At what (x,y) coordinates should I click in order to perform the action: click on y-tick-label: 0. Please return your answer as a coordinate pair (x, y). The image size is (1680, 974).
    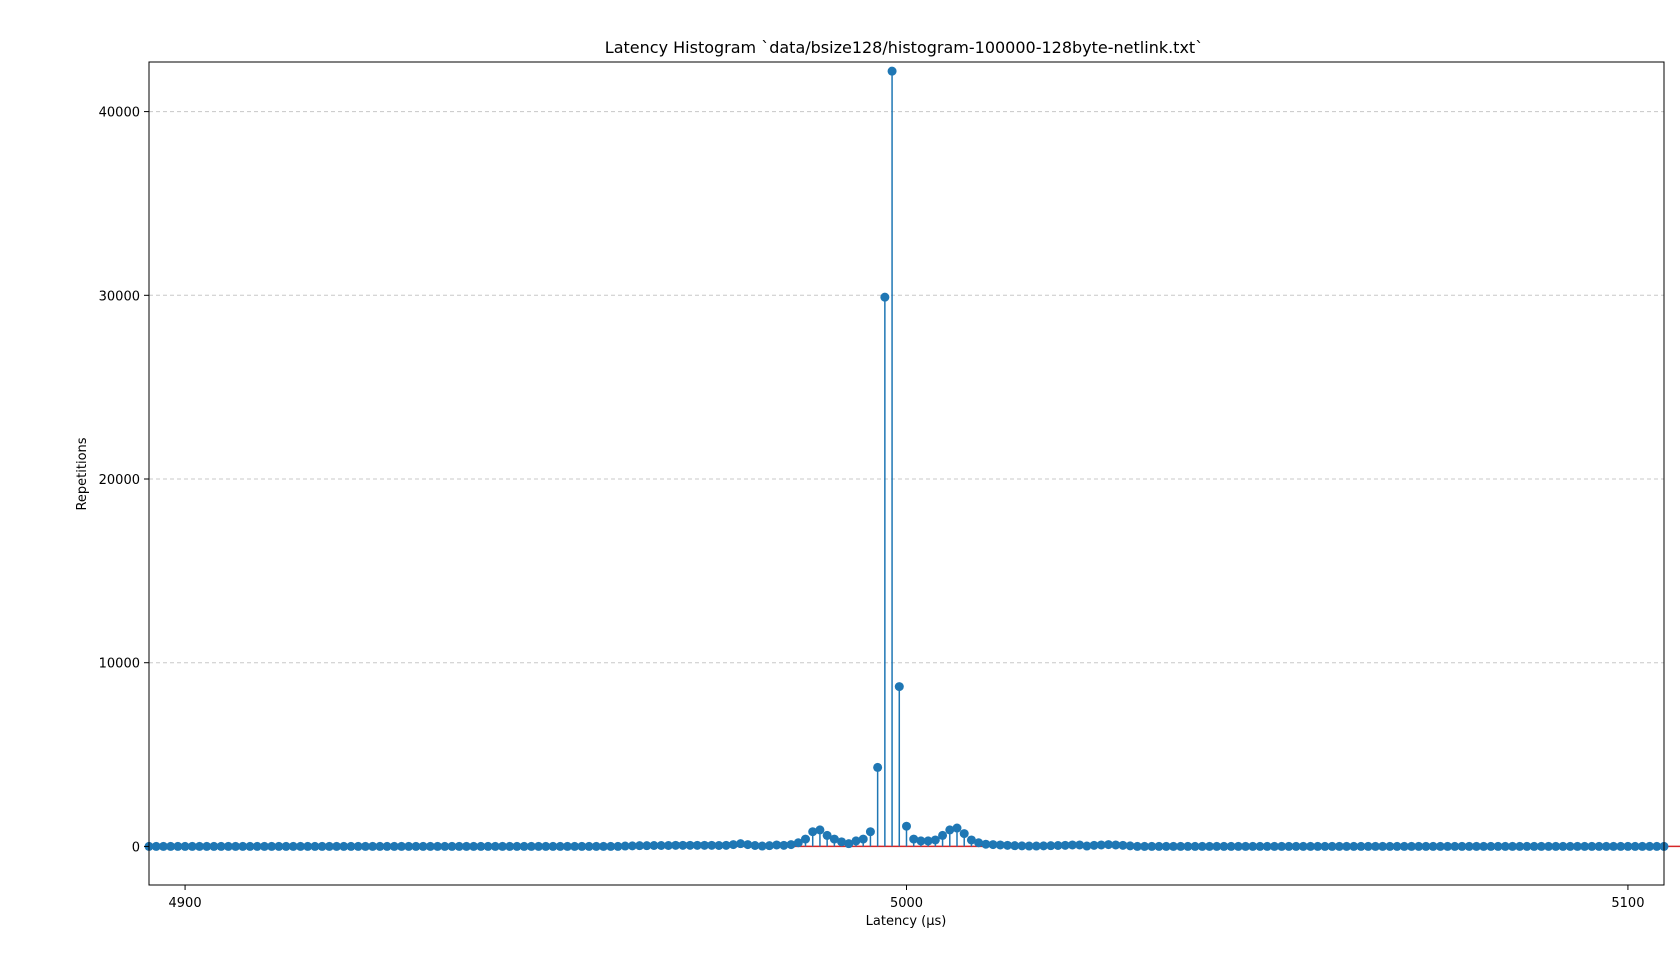
    Looking at the image, I should click on (136, 847).